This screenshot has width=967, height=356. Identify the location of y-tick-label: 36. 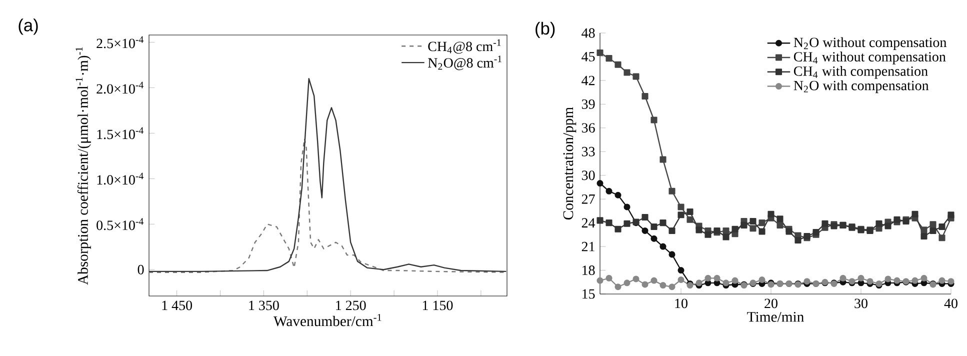
(588, 128).